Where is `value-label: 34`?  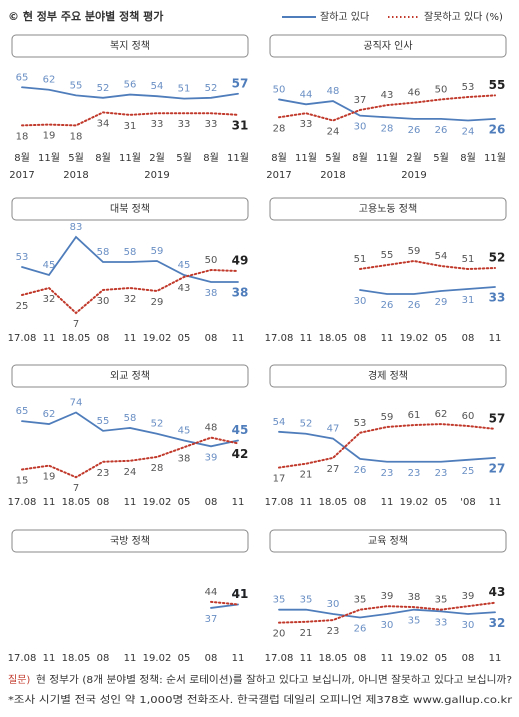
value-label: 34 is located at coordinates (103, 123).